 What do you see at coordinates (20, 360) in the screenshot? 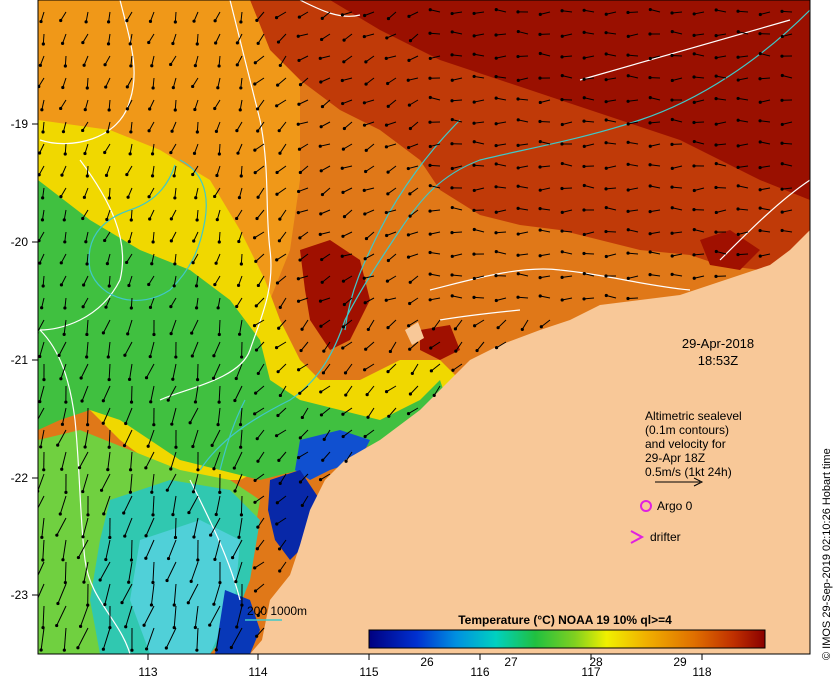
I see `lat-tick-label: -21` at bounding box center [20, 360].